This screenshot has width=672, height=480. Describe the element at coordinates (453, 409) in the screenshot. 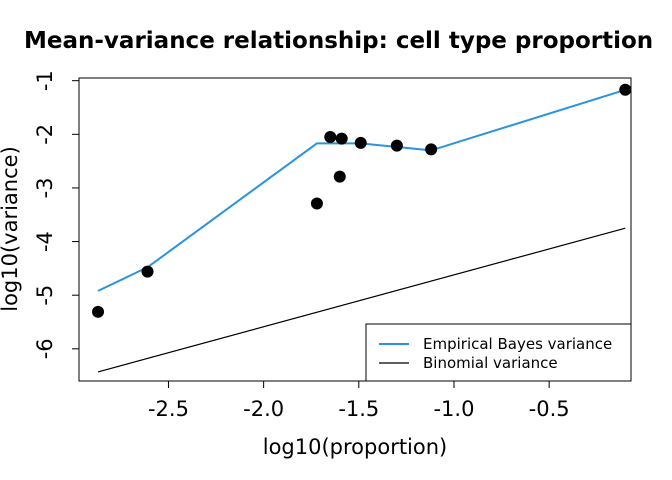

I see `x-tick-label: -1.0` at that location.